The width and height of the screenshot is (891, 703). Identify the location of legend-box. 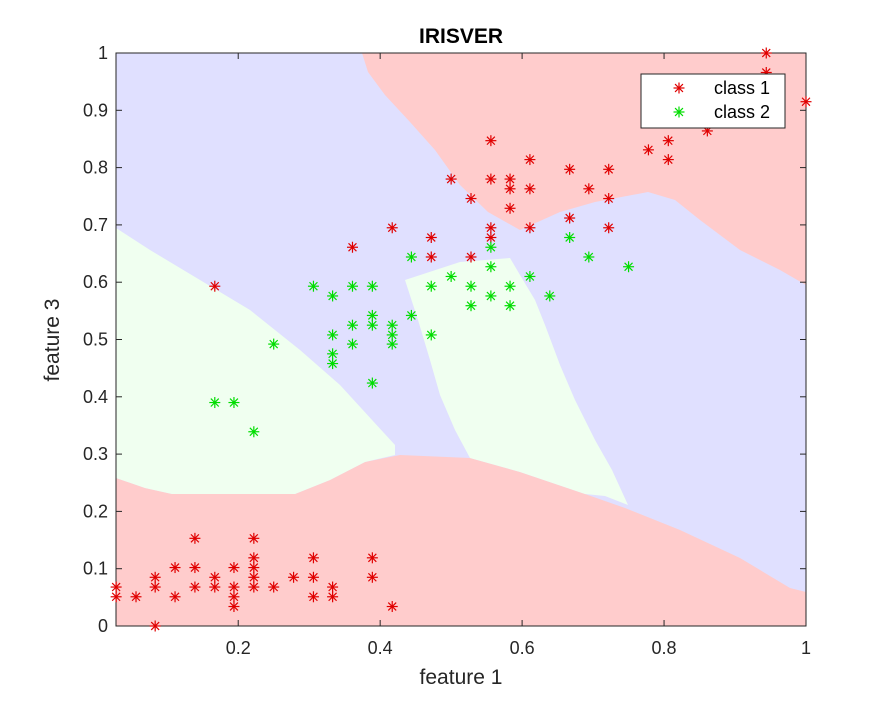
(713, 101).